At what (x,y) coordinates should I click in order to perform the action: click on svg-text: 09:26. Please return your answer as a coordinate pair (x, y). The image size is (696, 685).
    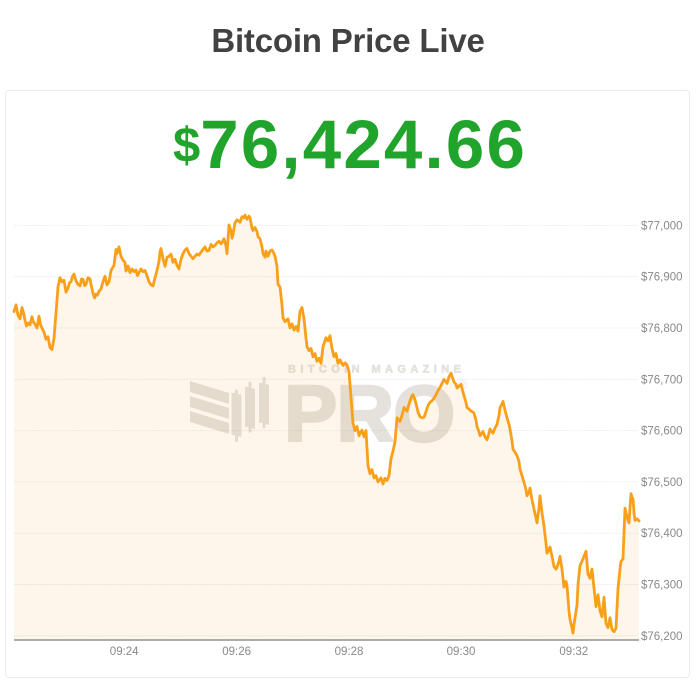
    Looking at the image, I should click on (236, 652).